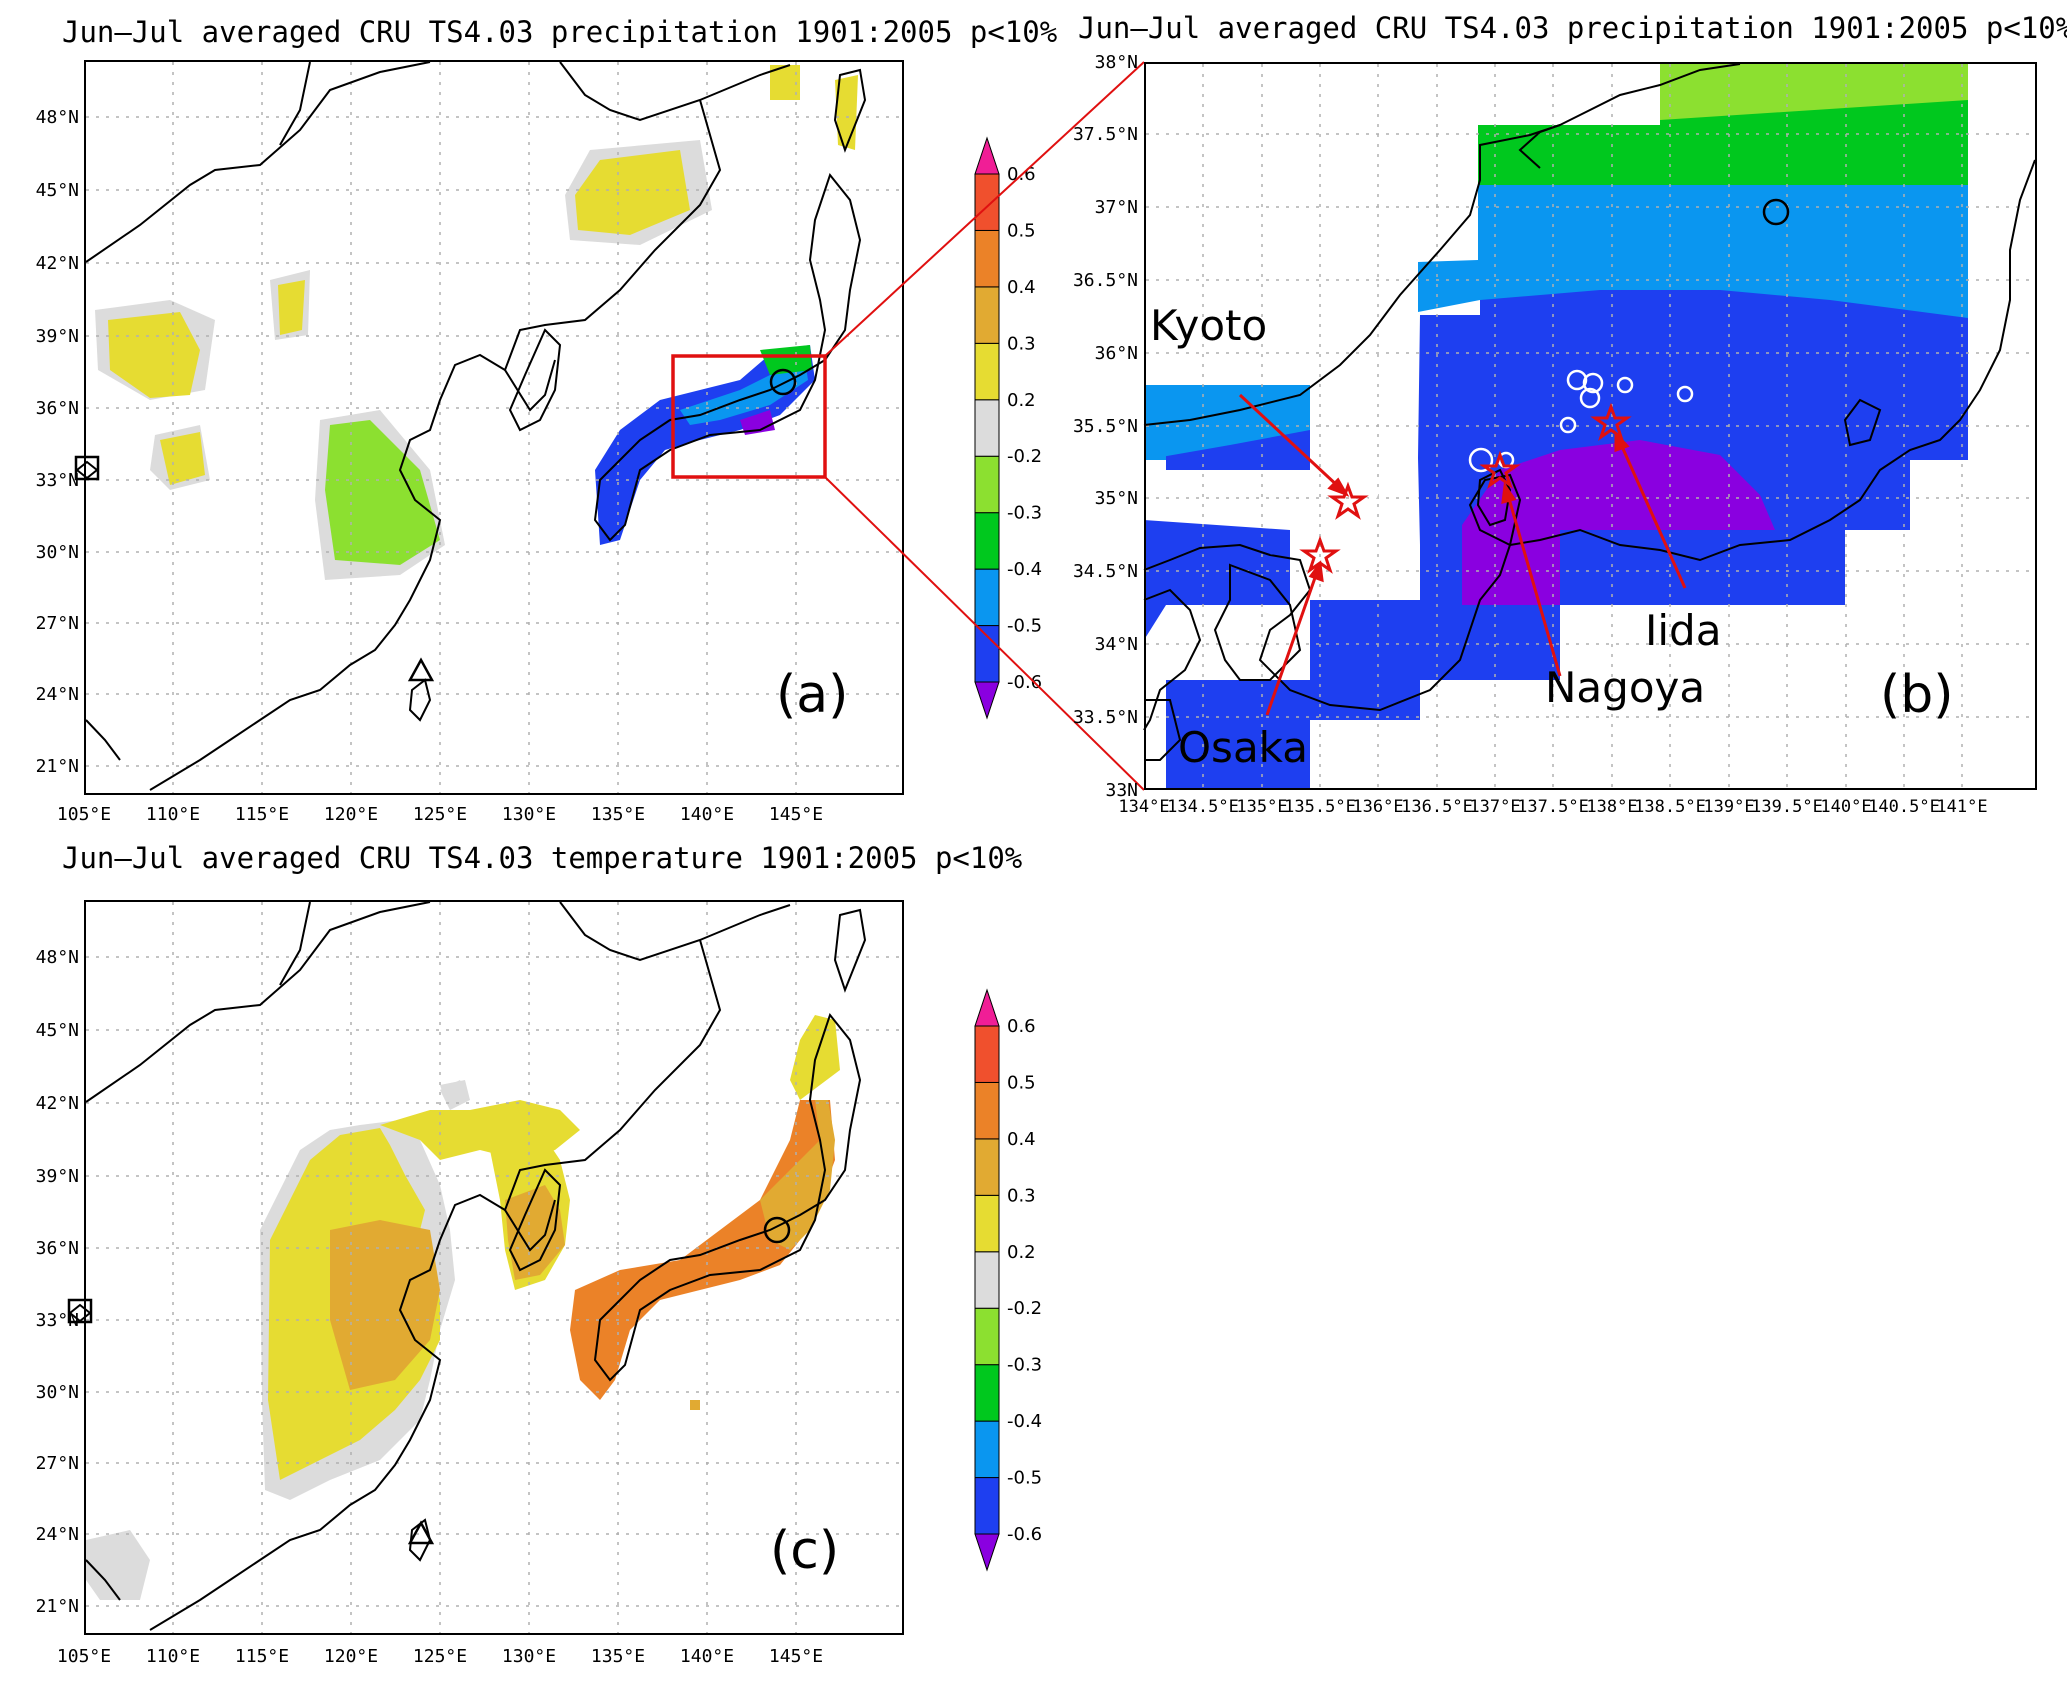 This screenshot has width=2067, height=1686. What do you see at coordinates (1611, 807) in the screenshot?
I see `svg-text: 138°E` at bounding box center [1611, 807].